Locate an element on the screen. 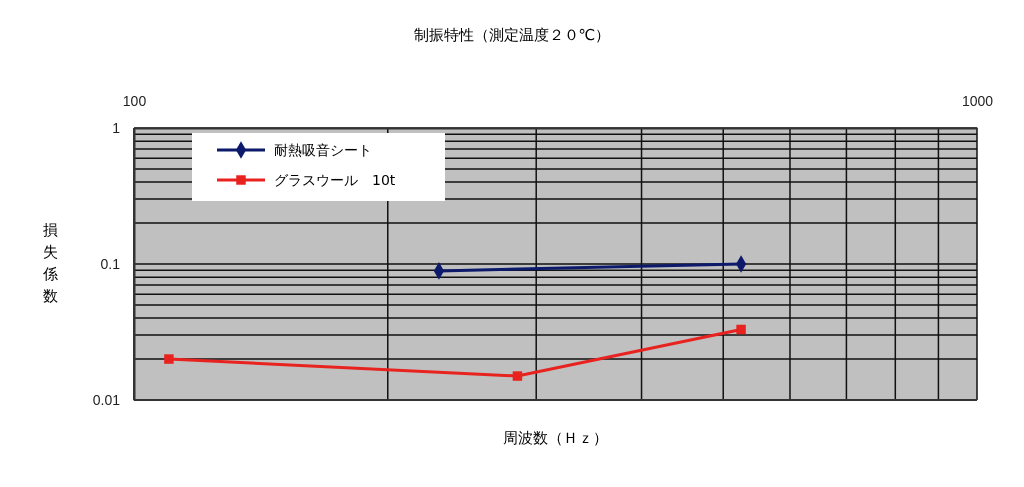 Image resolution: width=1024 pixels, height=487 pixels. x-axis-title: 周波数（Ｈｚ） is located at coordinates (555, 438).